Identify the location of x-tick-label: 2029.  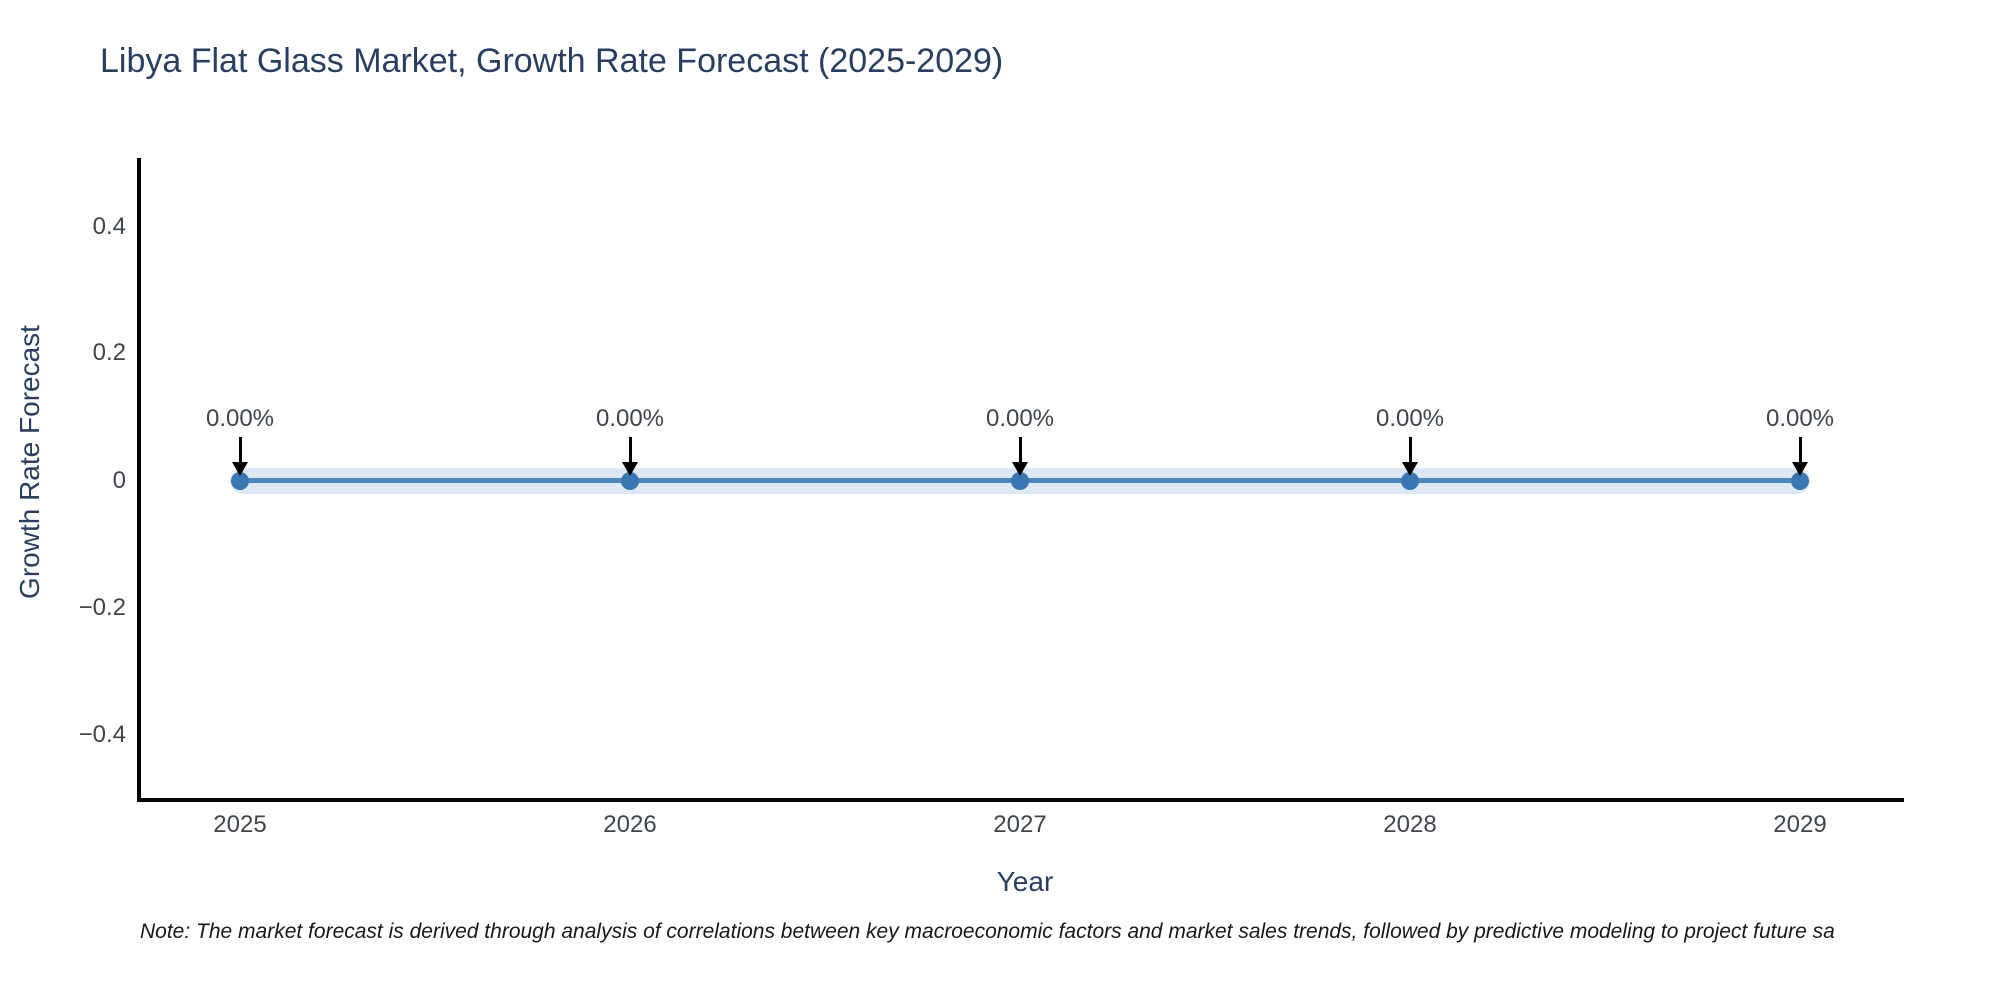
(1800, 824).